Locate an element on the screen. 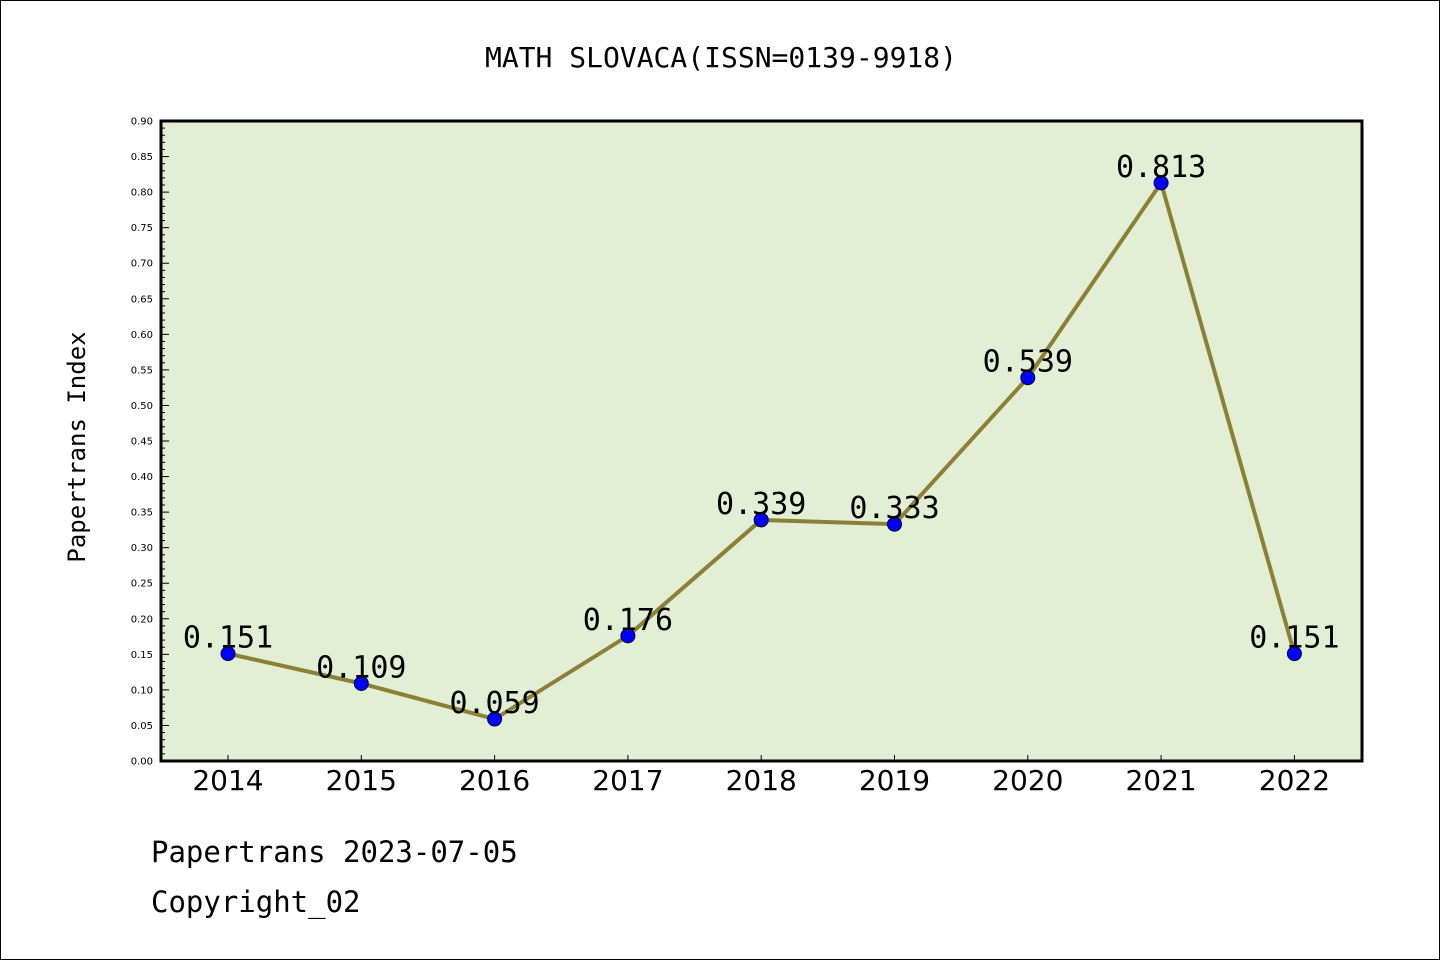 The height and width of the screenshot is (961, 1440). data-label: 0.109 is located at coordinates (361, 667).